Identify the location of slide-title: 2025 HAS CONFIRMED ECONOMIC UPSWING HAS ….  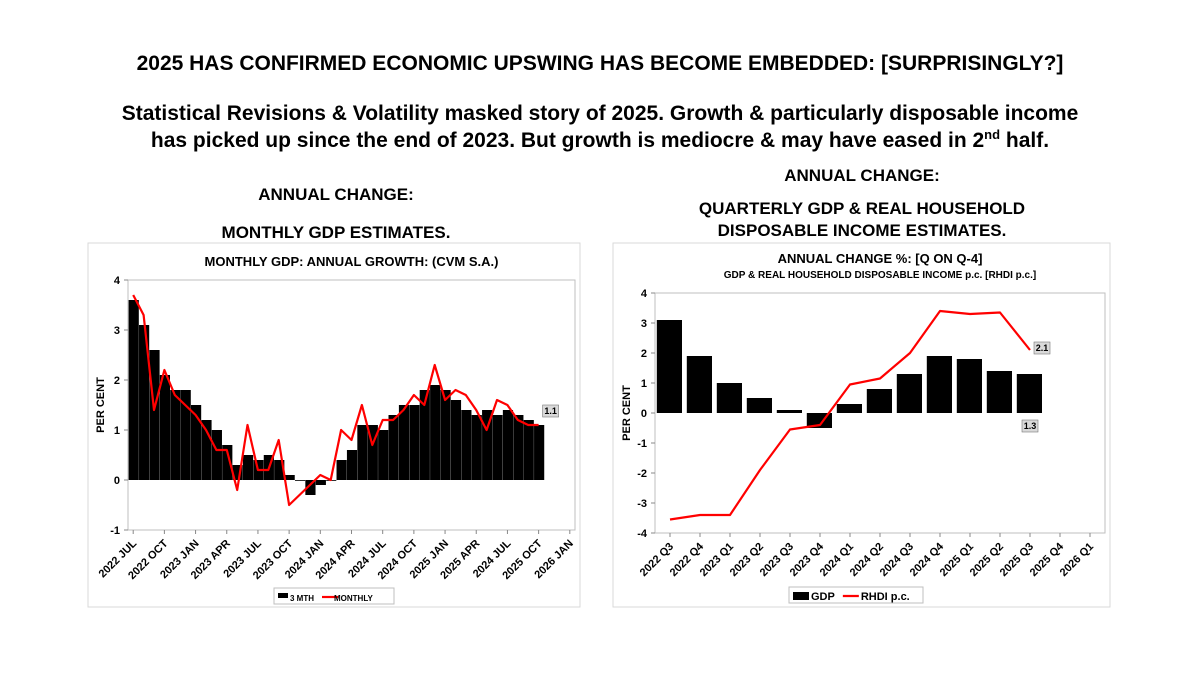
(600, 63).